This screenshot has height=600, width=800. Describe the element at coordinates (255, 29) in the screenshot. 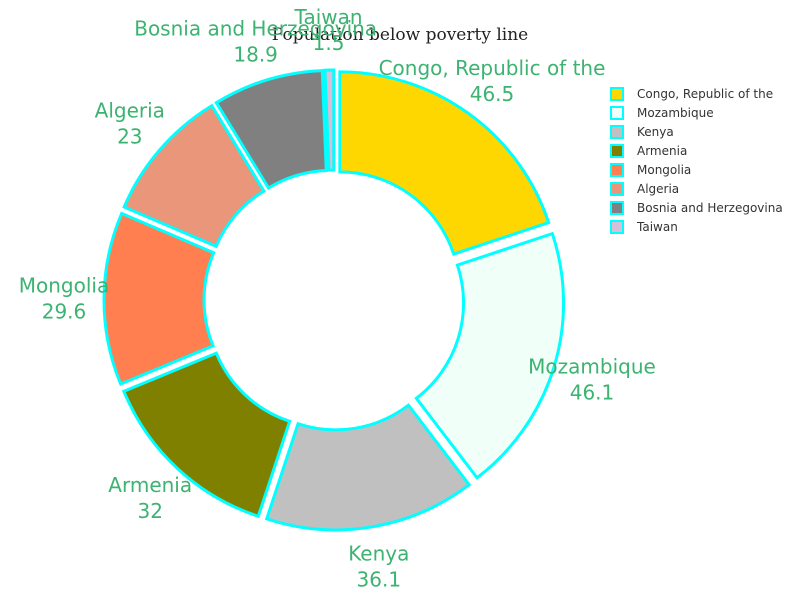

I see `slice-label-bosnia-and-herzegovina: Bosnia and Herzegovina` at that location.